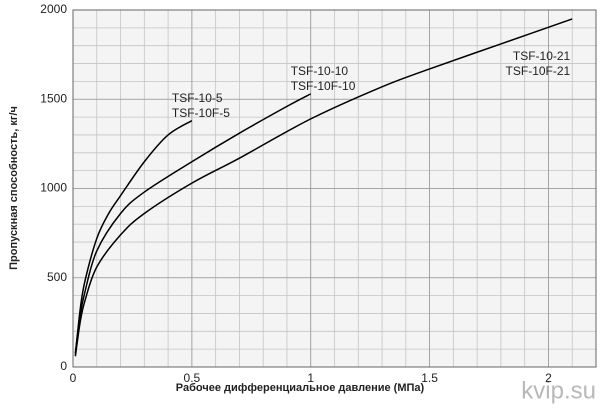 Image resolution: width=600 pixels, height=411 pixels. I want to click on series-label: TSF-10-21, so click(542, 56).